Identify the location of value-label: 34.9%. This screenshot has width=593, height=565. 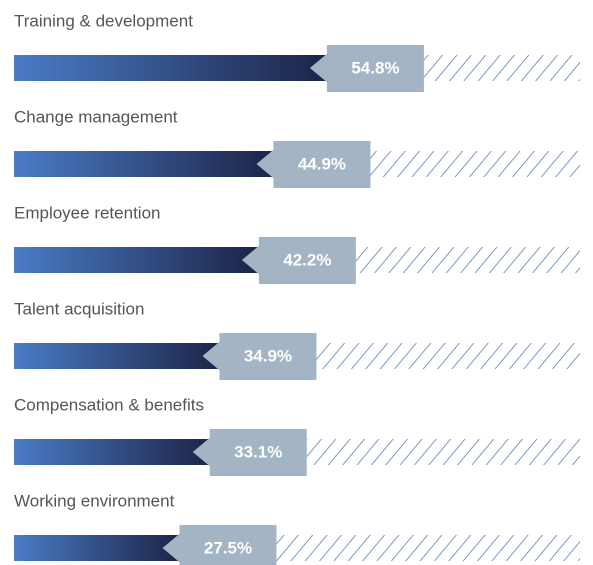
(268, 355).